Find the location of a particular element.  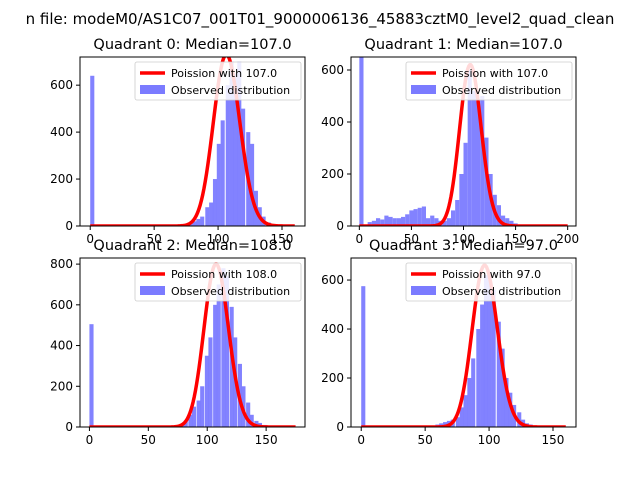

legend-box is located at coordinates (218, 282).